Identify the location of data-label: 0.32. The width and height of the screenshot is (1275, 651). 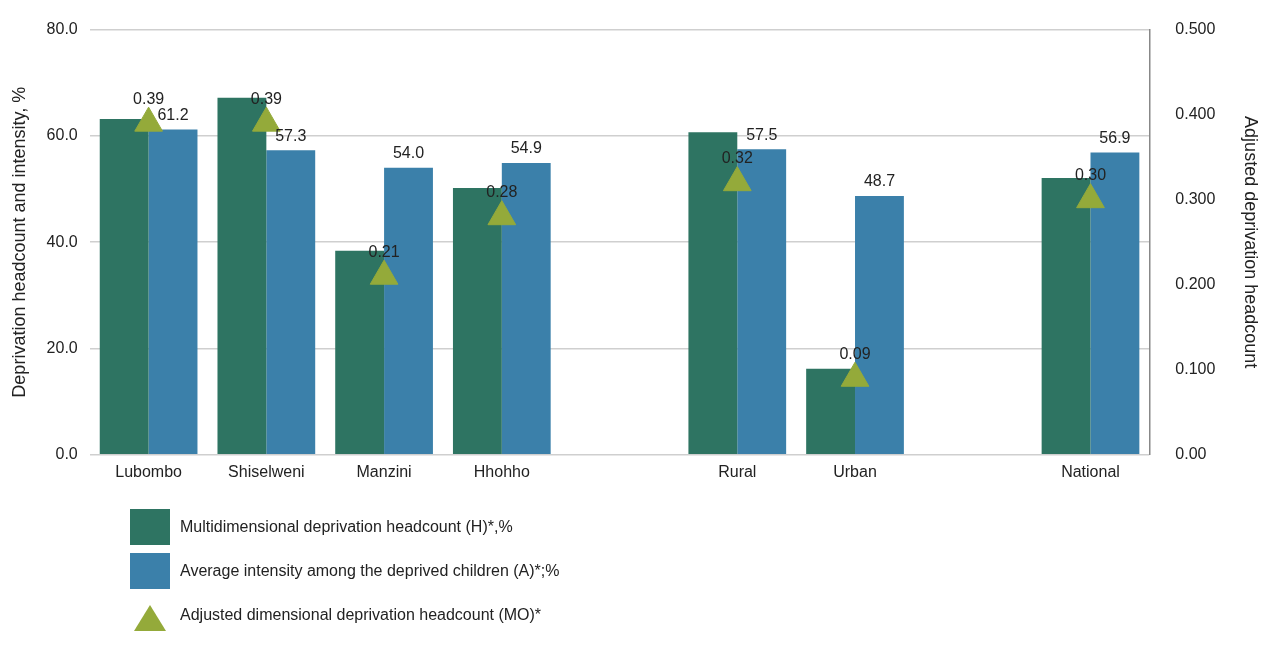
(737, 158).